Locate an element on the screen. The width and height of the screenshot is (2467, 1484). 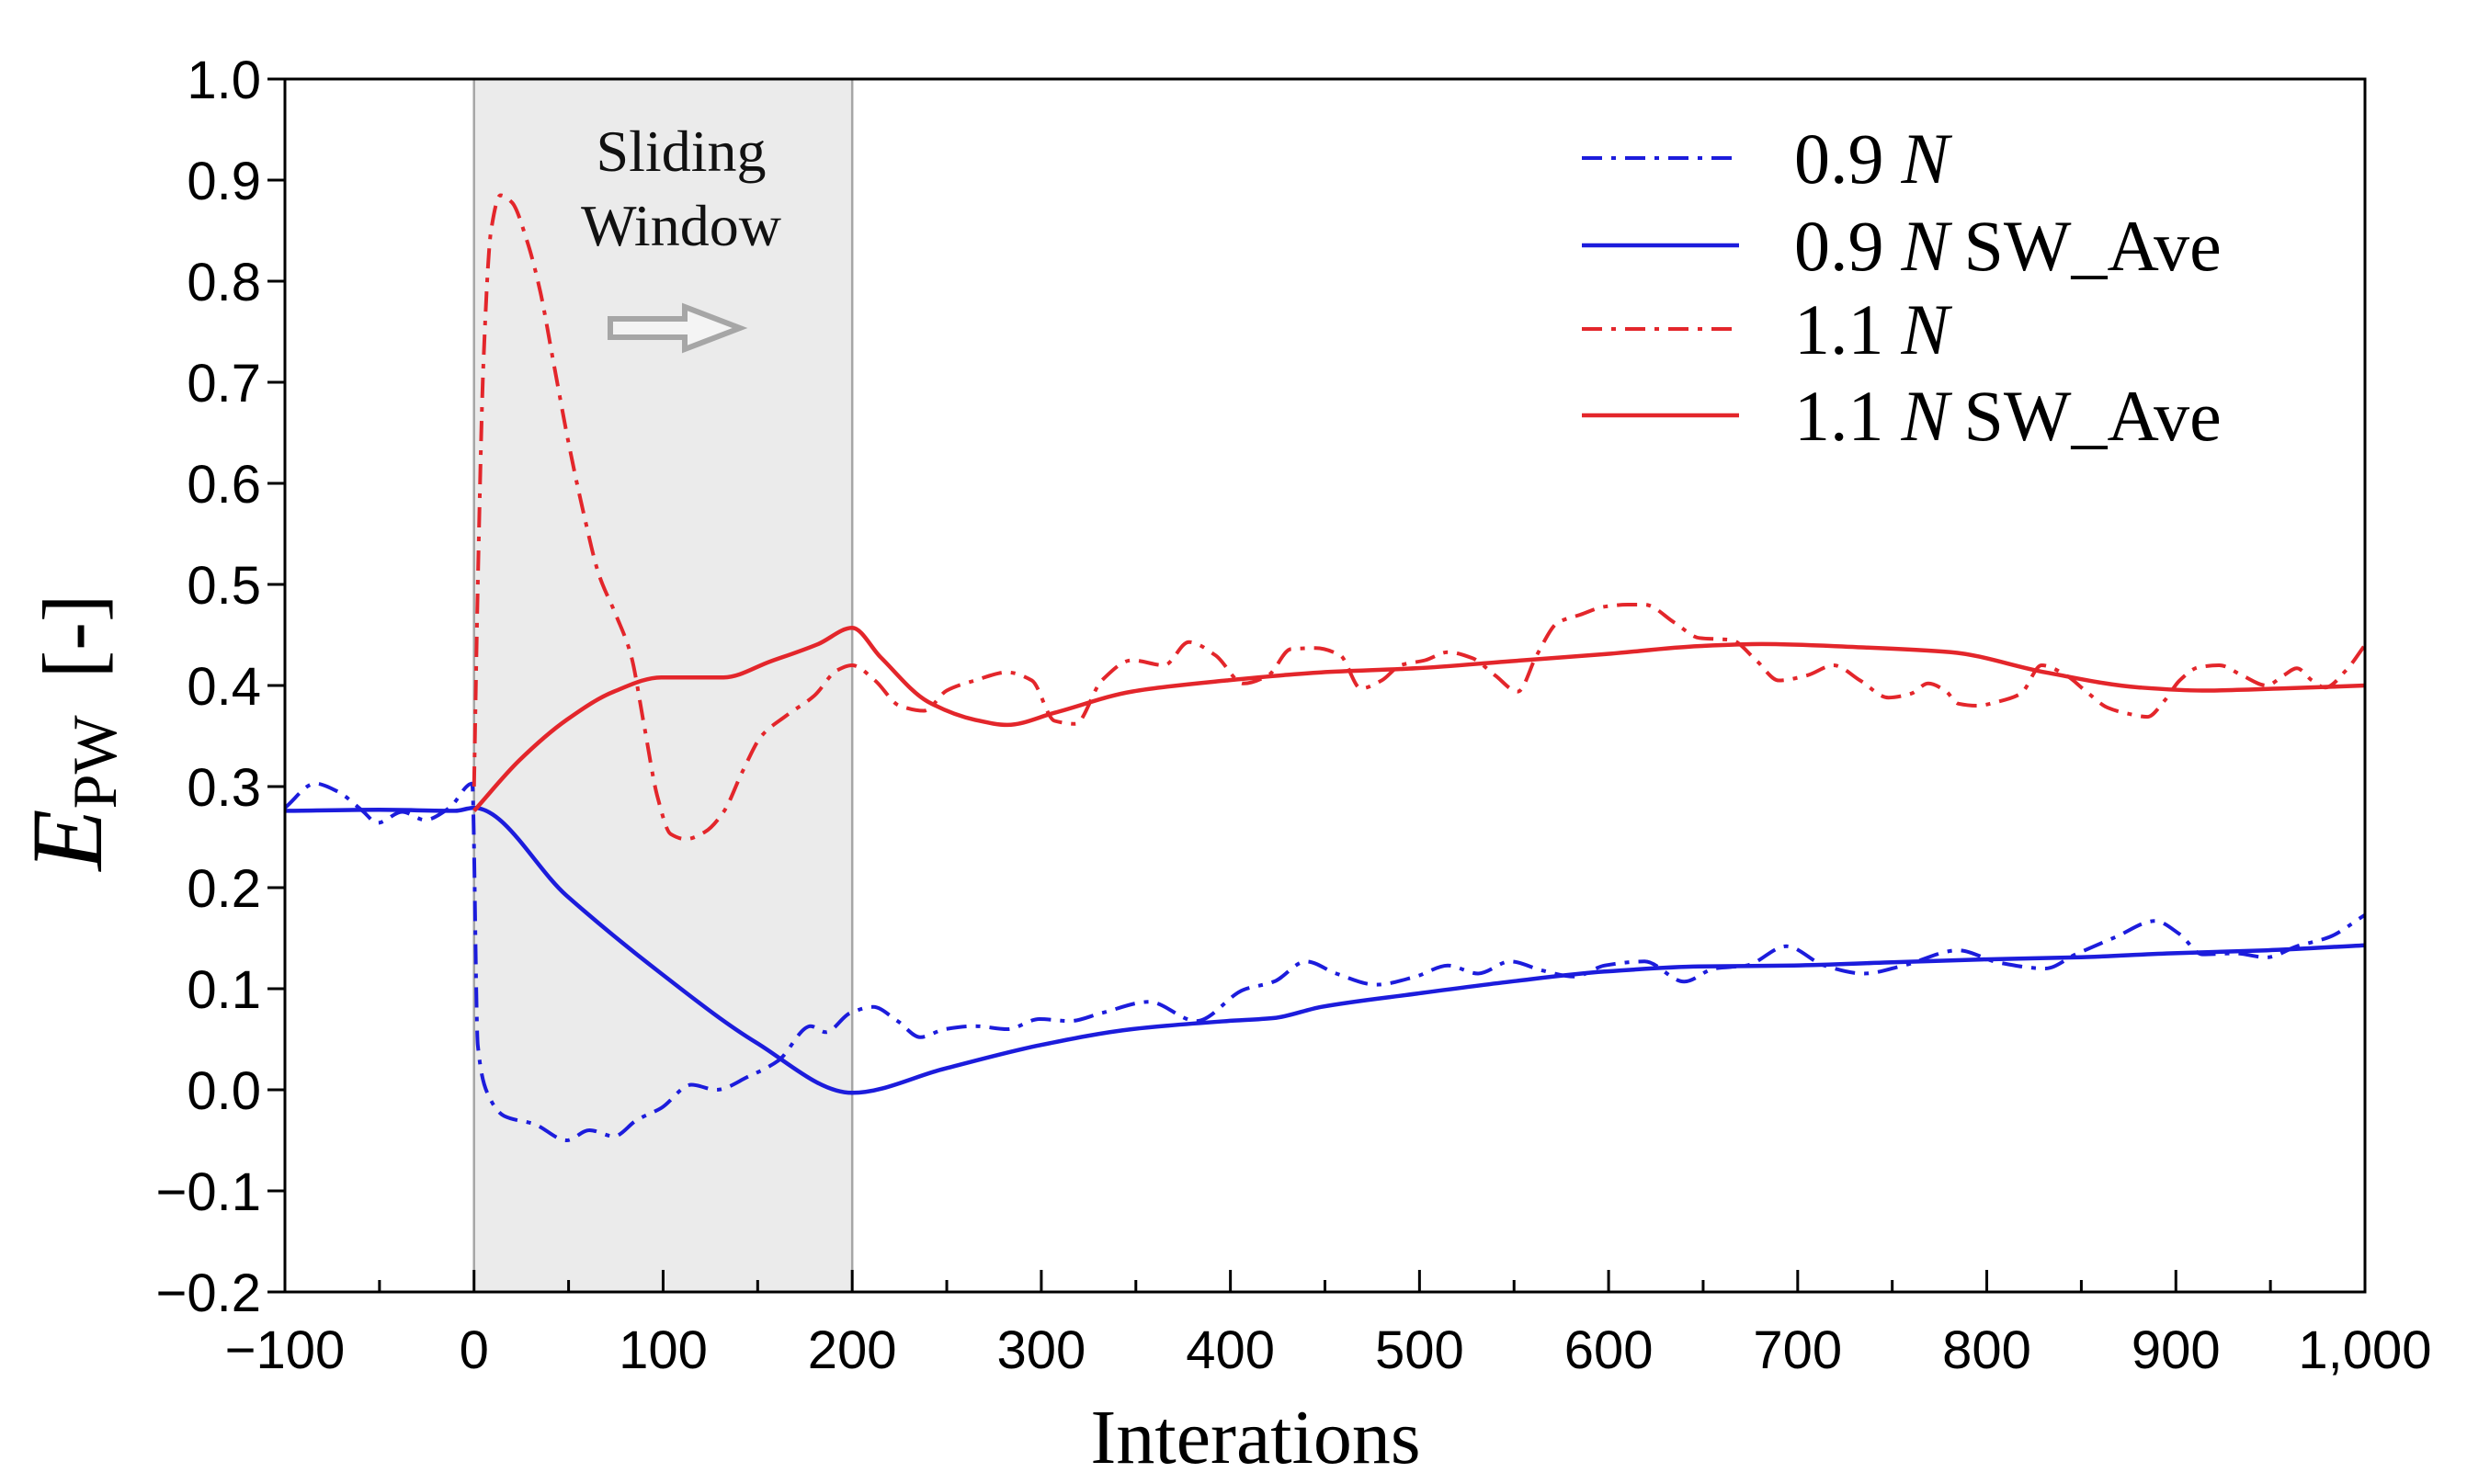
x-tick-label: 500 is located at coordinates (1419, 1350).